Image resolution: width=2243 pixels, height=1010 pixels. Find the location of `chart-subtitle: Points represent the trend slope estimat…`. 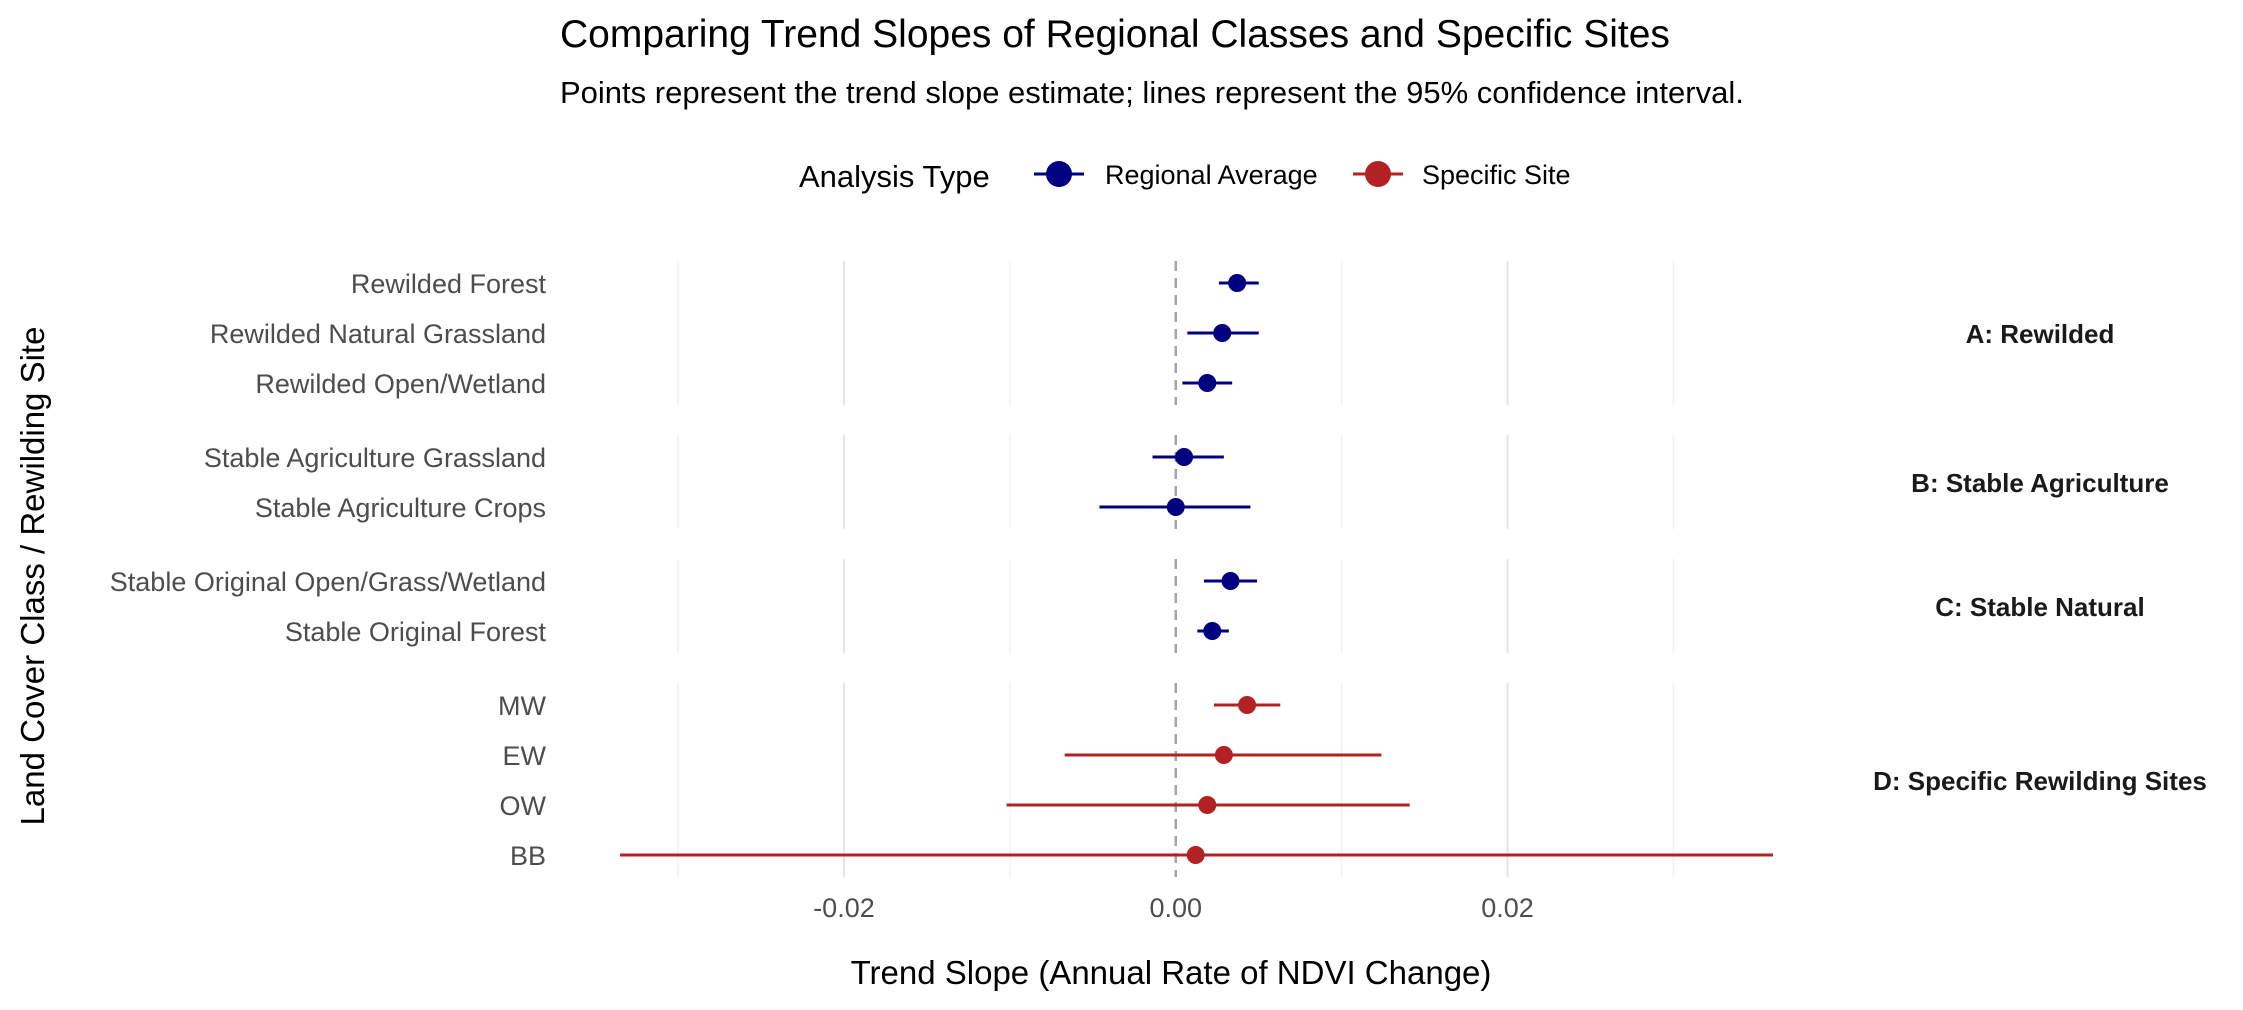

chart-subtitle: Points represent the trend slope estimat… is located at coordinates (1152, 92).